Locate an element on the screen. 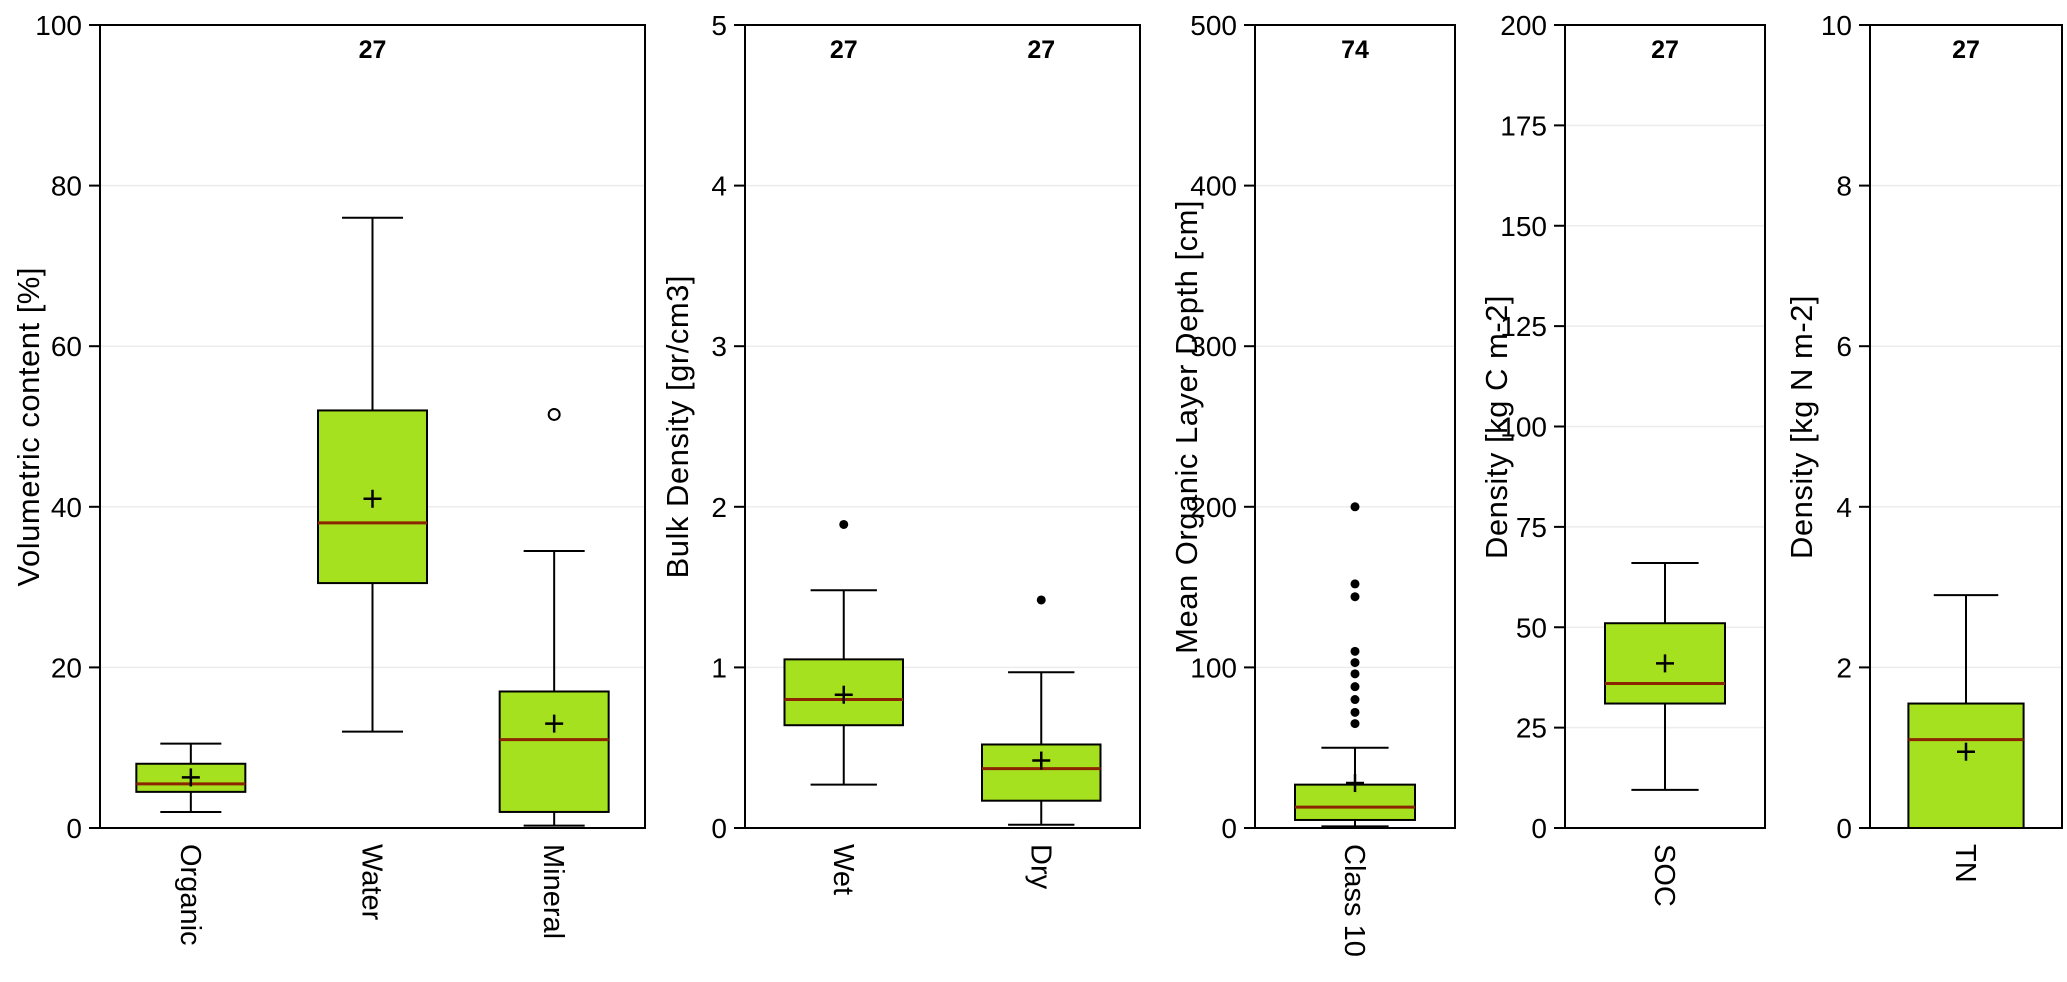 Image resolution: width=2067 pixels, height=982 pixels. y-axis-title-text: Volumetric content [%] is located at coordinates (28, 426).